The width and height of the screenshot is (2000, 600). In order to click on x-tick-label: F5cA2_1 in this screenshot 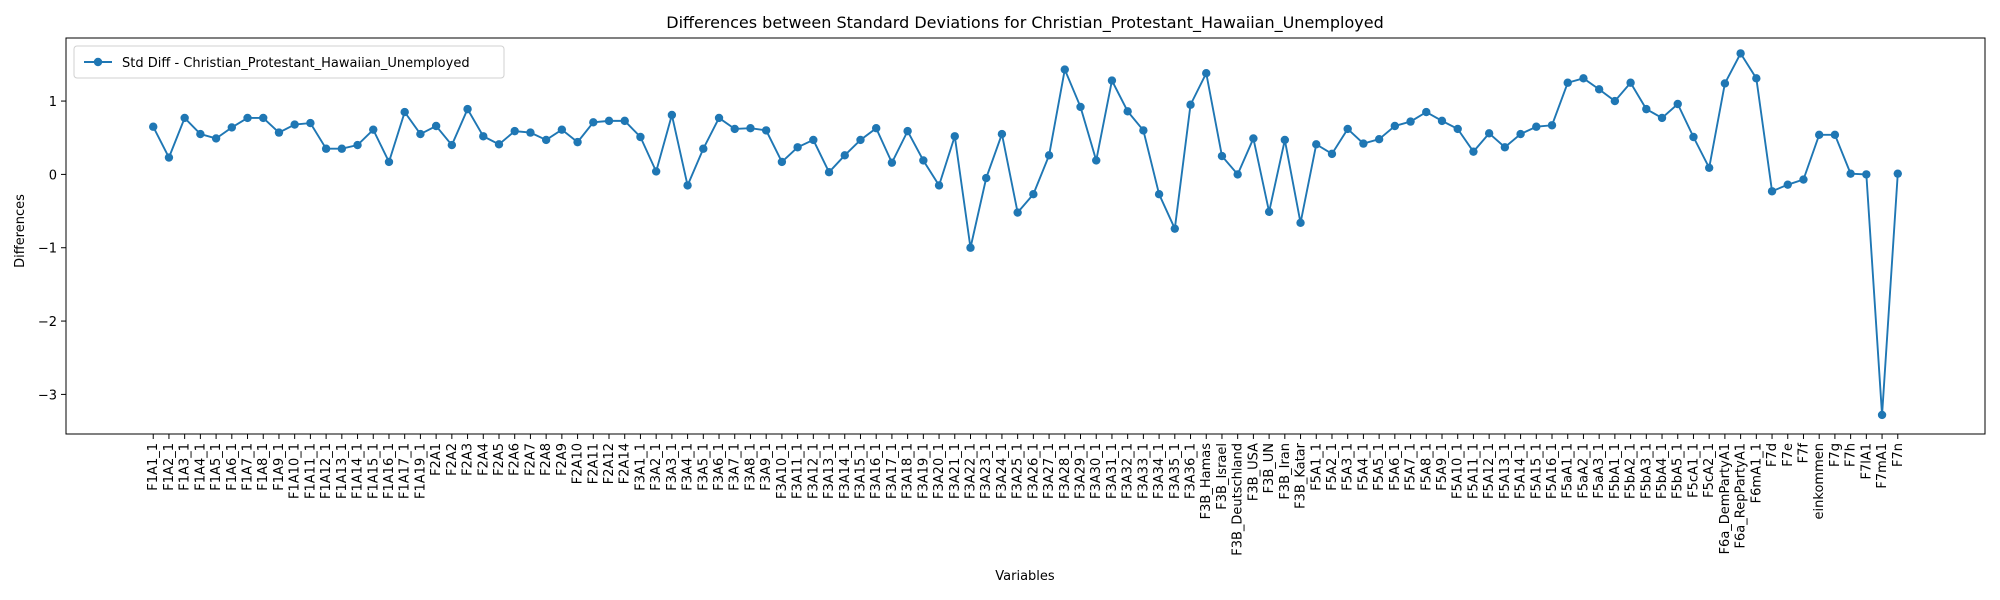, I will do `click(1709, 470)`.